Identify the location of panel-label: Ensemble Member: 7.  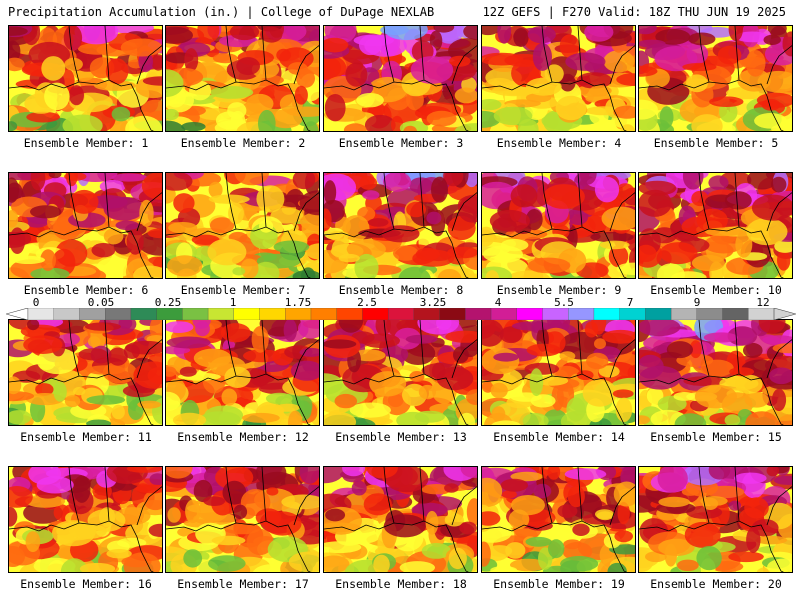
(243, 290).